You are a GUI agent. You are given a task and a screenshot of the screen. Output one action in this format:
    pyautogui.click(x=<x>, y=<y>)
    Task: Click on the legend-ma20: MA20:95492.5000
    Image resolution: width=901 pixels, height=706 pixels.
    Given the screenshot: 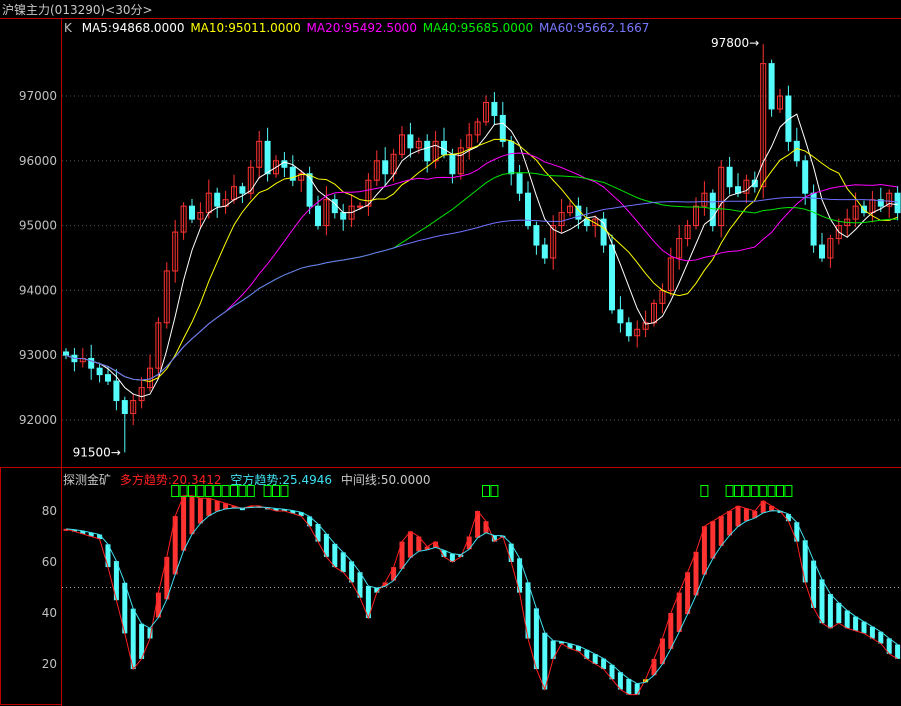 What is the action you would take?
    pyautogui.click(x=361, y=28)
    